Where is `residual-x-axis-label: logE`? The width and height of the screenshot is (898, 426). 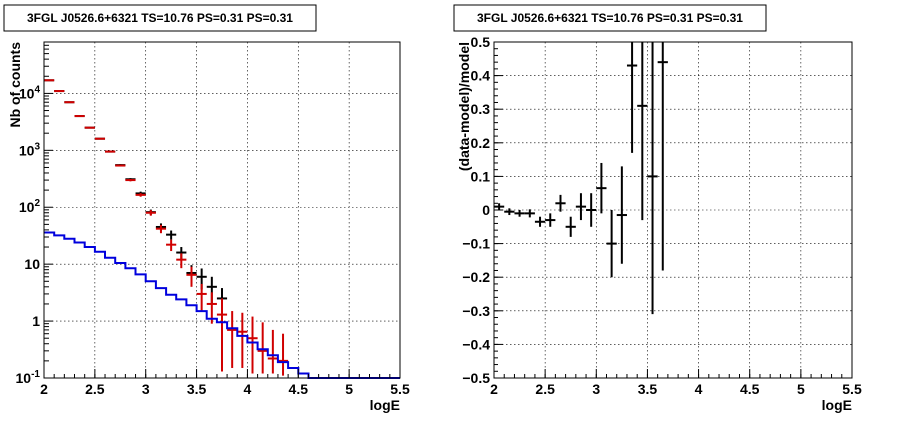 residual-x-axis-label: logE is located at coordinates (837, 405).